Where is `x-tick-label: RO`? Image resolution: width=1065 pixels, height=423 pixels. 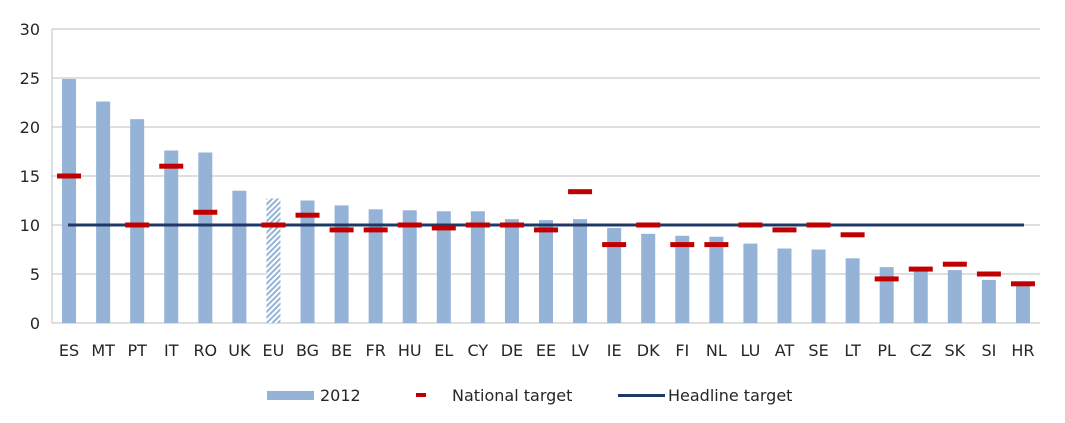 x-tick-label: RO is located at coordinates (205, 350).